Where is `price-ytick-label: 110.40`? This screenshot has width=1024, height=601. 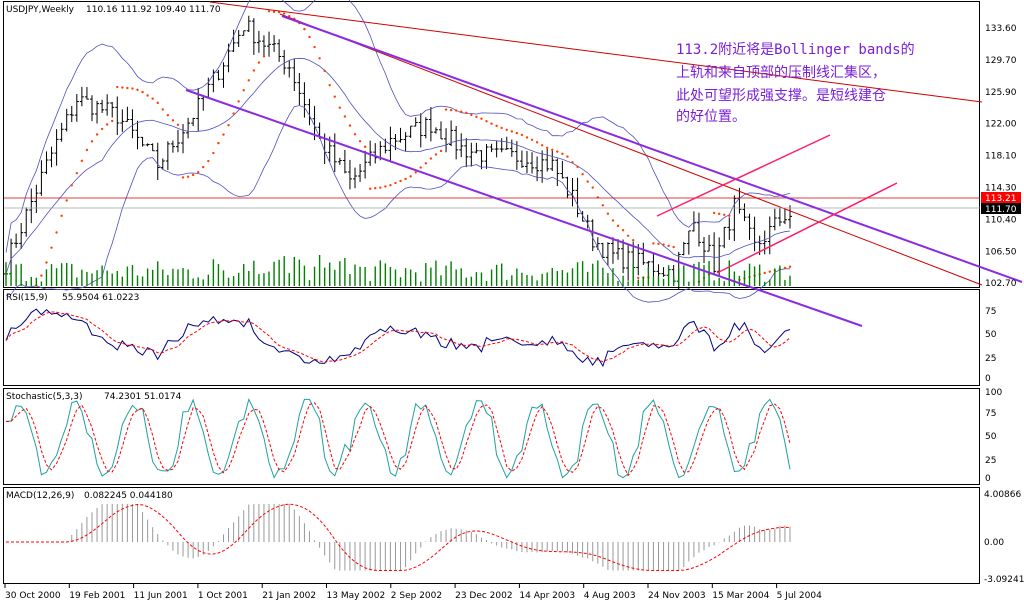
price-ytick-label: 110.40 is located at coordinates (1001, 220).